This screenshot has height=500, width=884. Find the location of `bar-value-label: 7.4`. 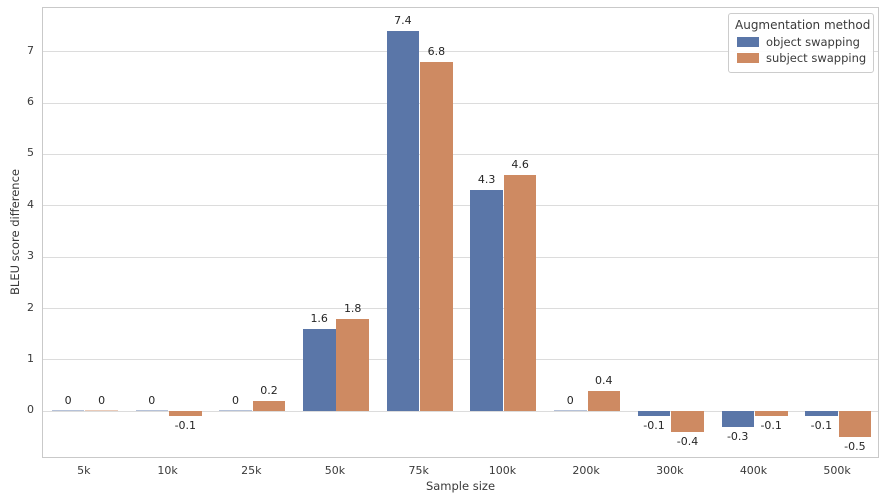

bar-value-label: 7.4 is located at coordinates (403, 21).